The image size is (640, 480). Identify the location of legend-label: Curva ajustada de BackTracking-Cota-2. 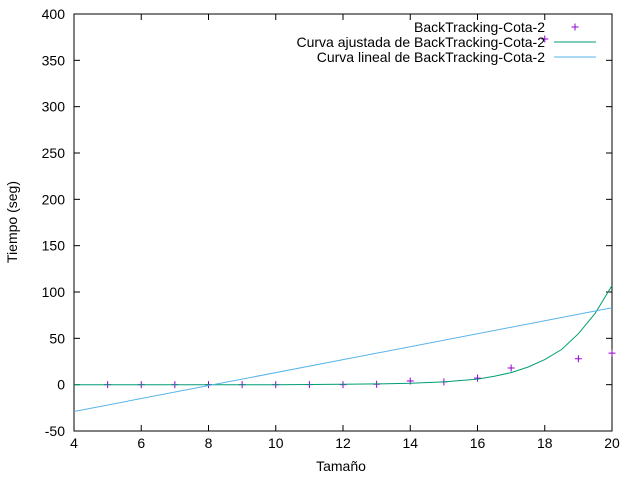
(421, 42).